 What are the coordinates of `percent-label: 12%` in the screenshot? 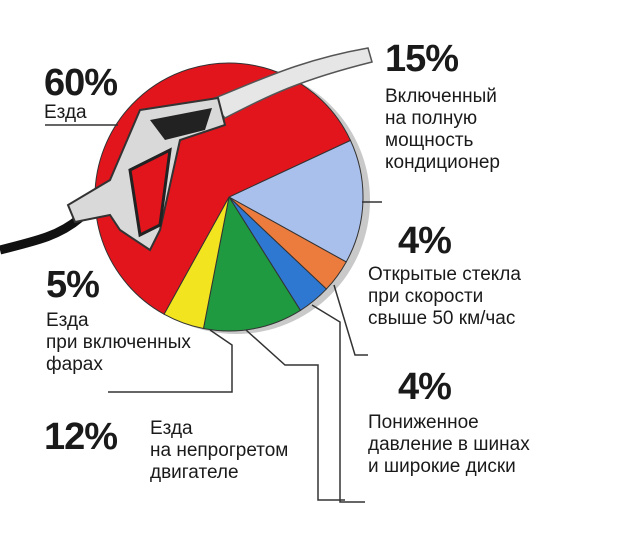 It's located at (81, 437).